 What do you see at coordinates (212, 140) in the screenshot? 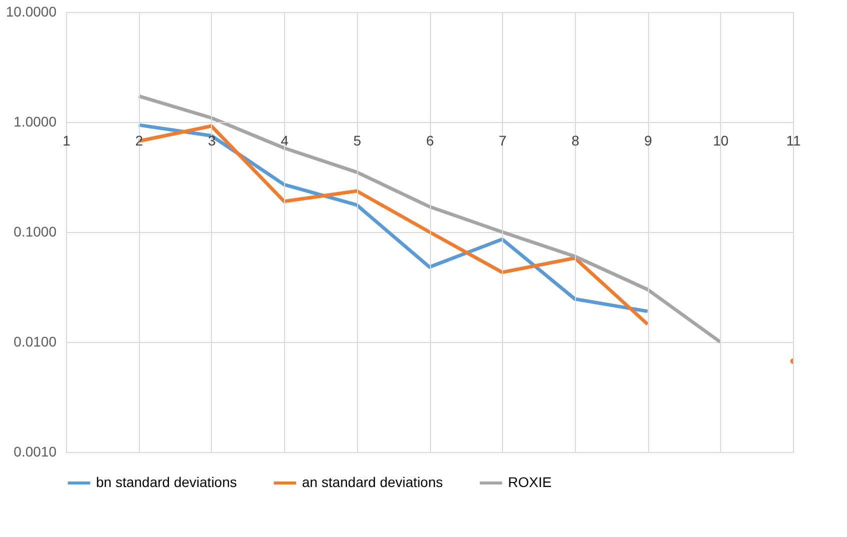
I see `x-tick-label: 3` at bounding box center [212, 140].